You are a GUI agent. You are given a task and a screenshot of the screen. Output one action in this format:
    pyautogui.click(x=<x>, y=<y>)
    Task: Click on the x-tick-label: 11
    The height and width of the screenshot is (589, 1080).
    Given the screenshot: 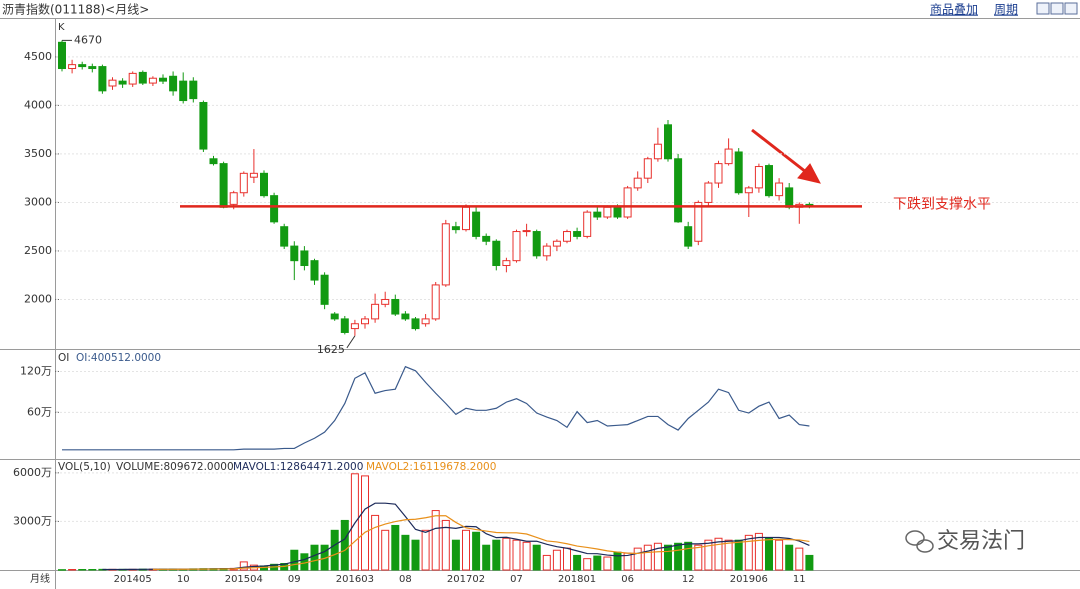 What is the action you would take?
    pyautogui.click(x=799, y=579)
    